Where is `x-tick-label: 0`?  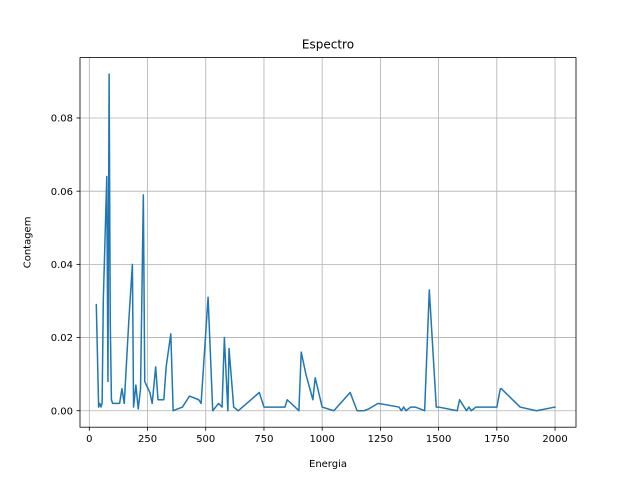 x-tick-label: 0 is located at coordinates (89, 439).